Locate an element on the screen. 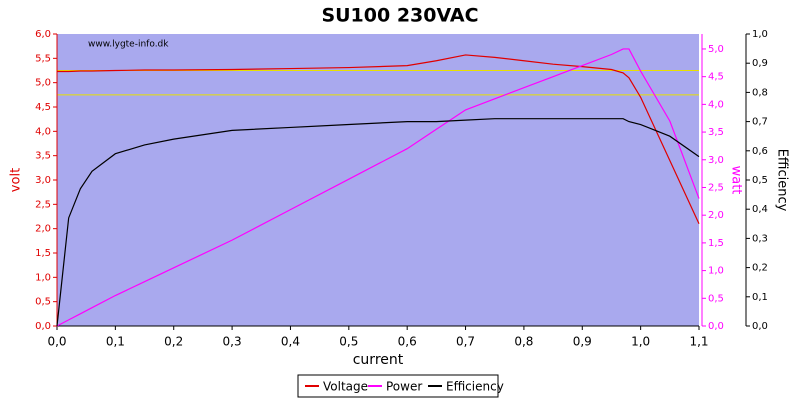 This screenshot has width=800, height=400. legend is located at coordinates (398, 386).